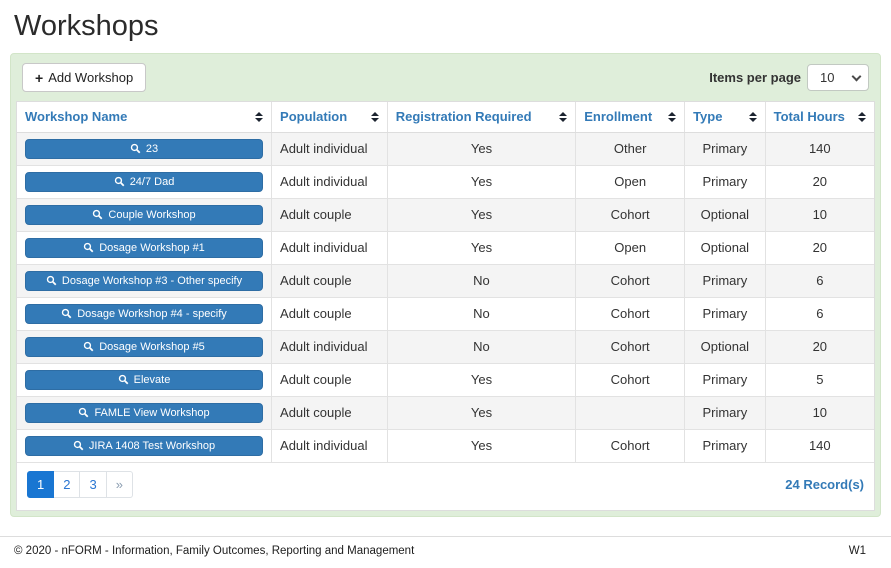 The width and height of the screenshot is (891, 568). I want to click on workshop-link-button: Elevate, so click(144, 379).